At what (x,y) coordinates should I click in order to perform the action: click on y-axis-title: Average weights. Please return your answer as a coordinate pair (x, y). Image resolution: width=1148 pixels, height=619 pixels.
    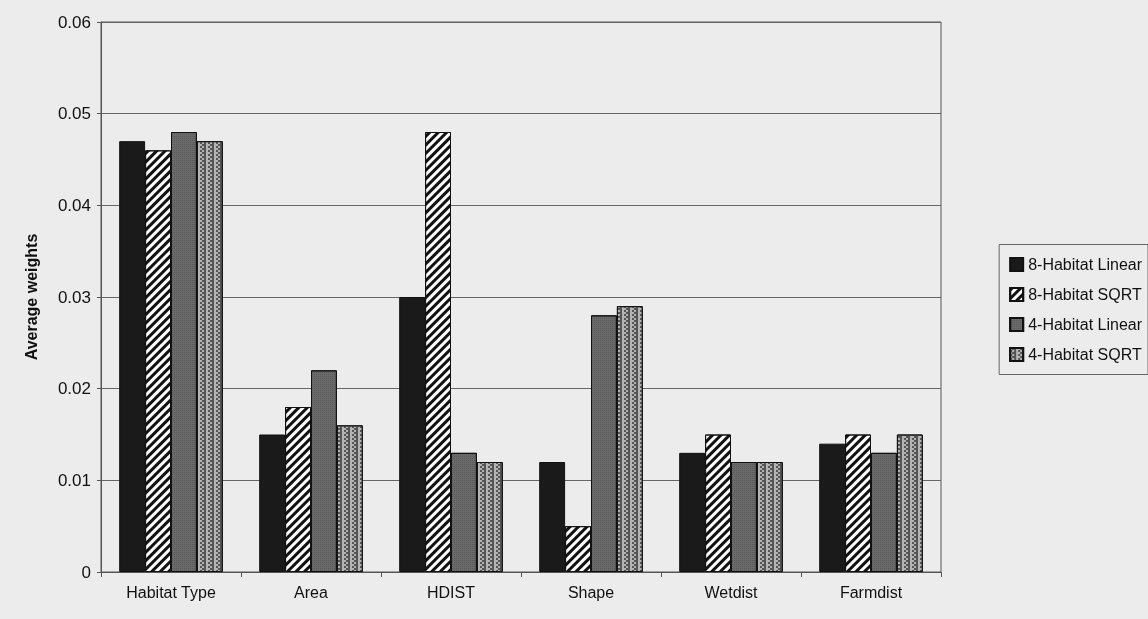
    Looking at the image, I should click on (31, 297).